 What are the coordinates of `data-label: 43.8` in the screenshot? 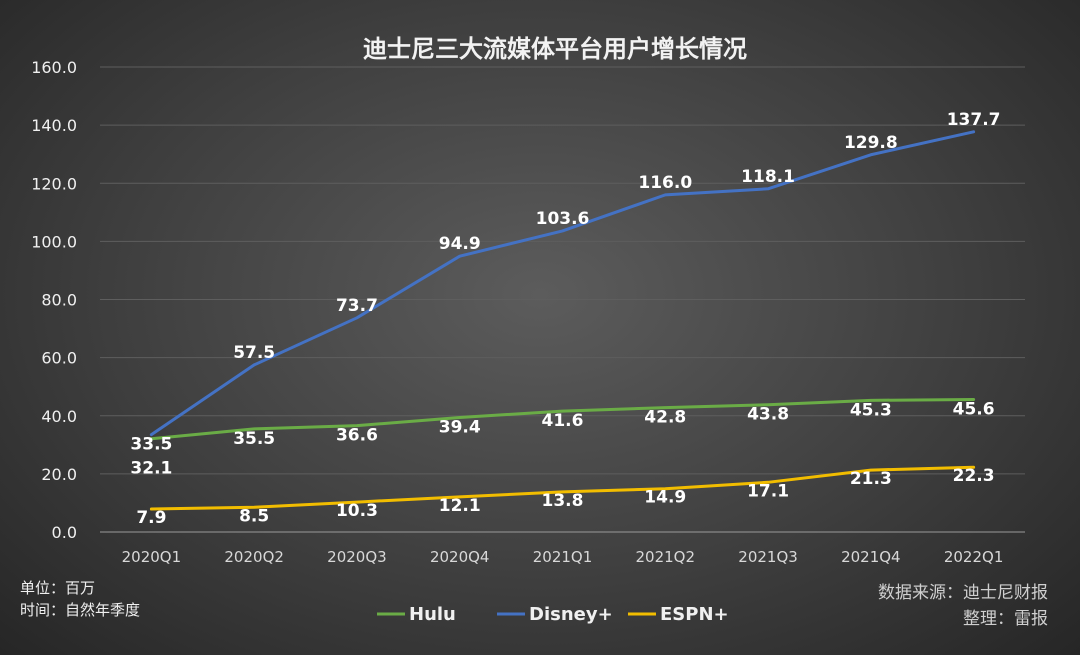 It's located at (768, 415).